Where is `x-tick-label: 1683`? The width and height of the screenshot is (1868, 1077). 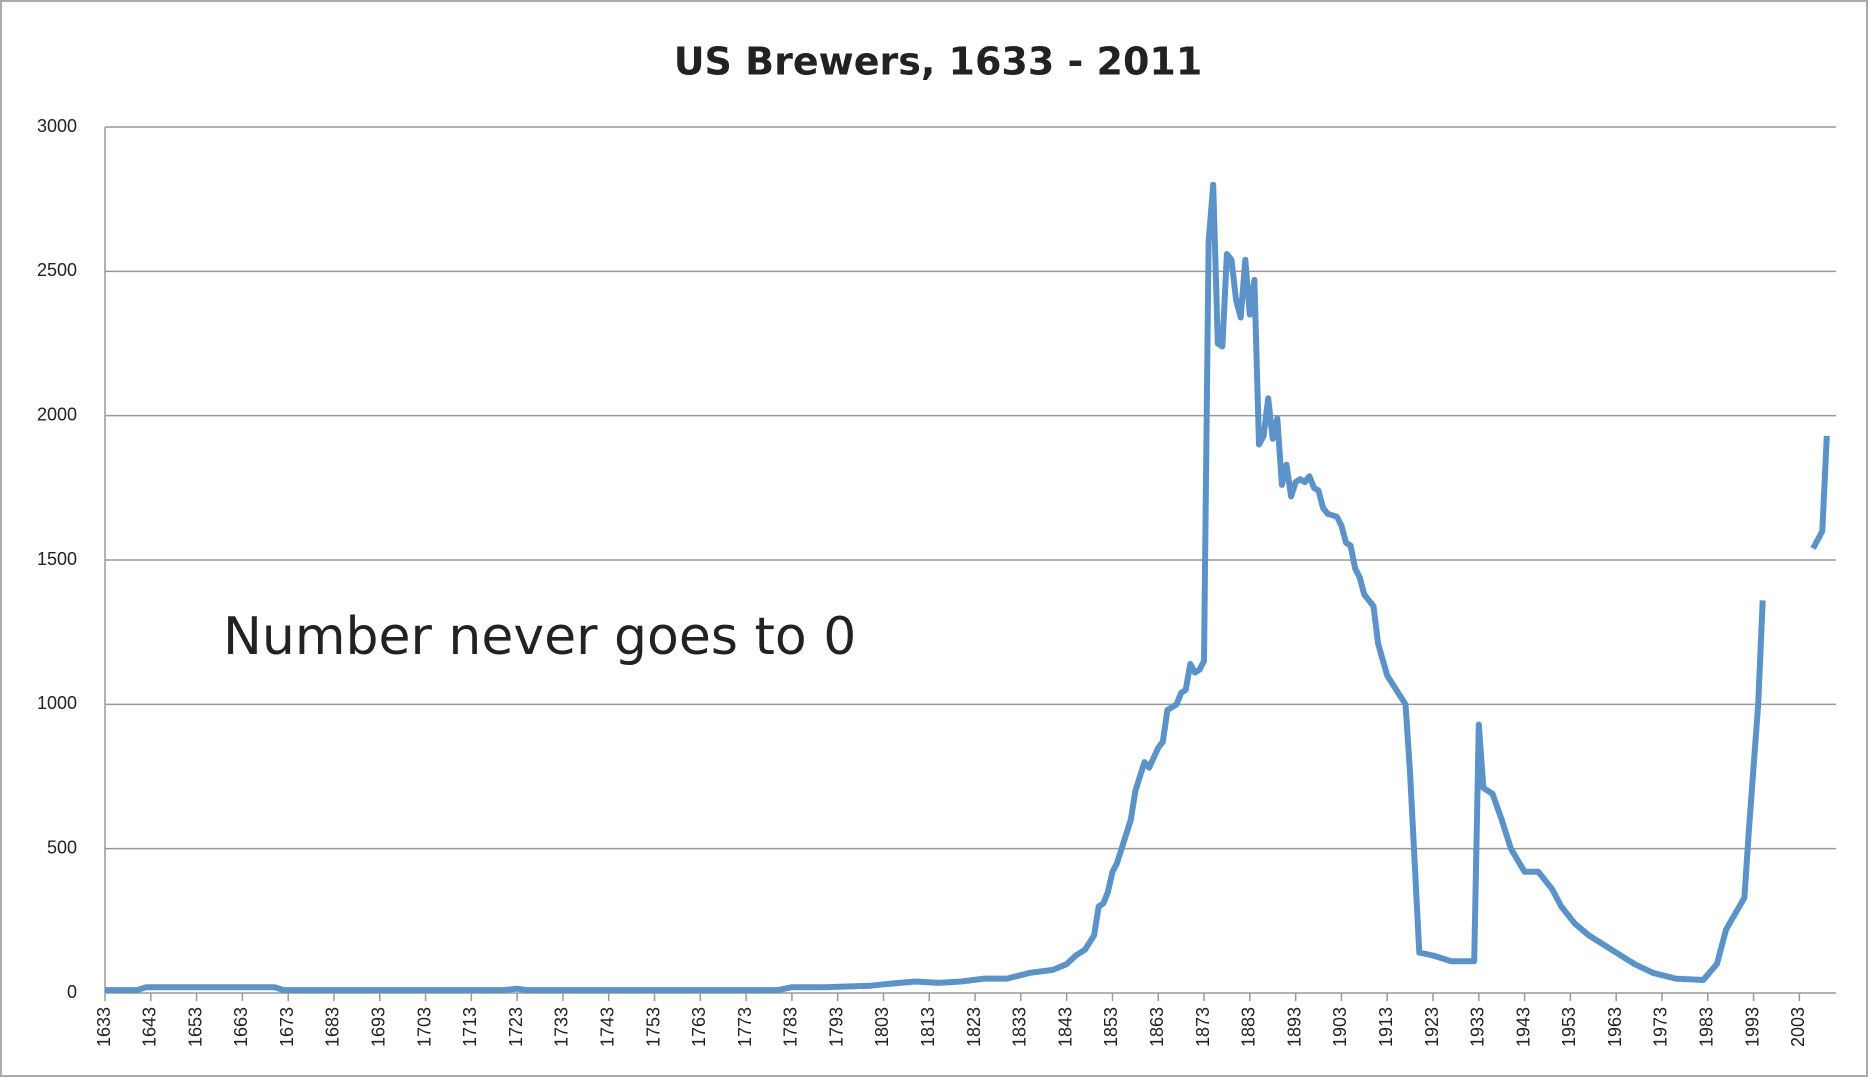 x-tick-label: 1683 is located at coordinates (333, 1027).